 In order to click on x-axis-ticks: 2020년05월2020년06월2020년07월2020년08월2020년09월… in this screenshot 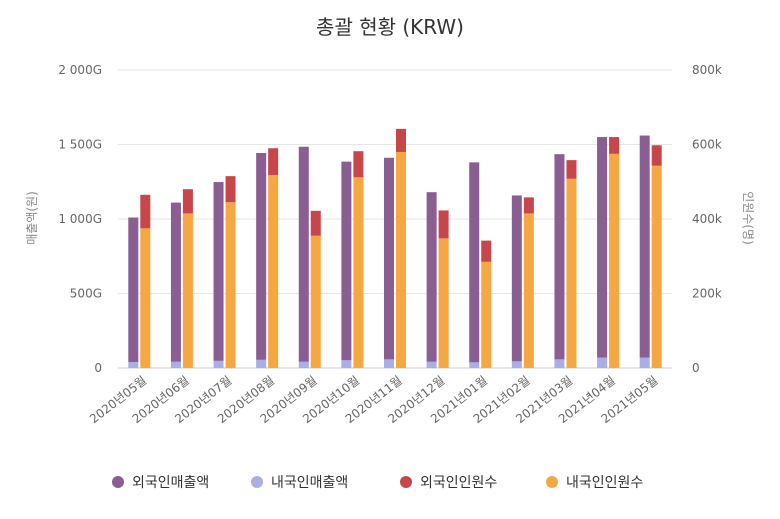, I will do `click(374, 399)`.